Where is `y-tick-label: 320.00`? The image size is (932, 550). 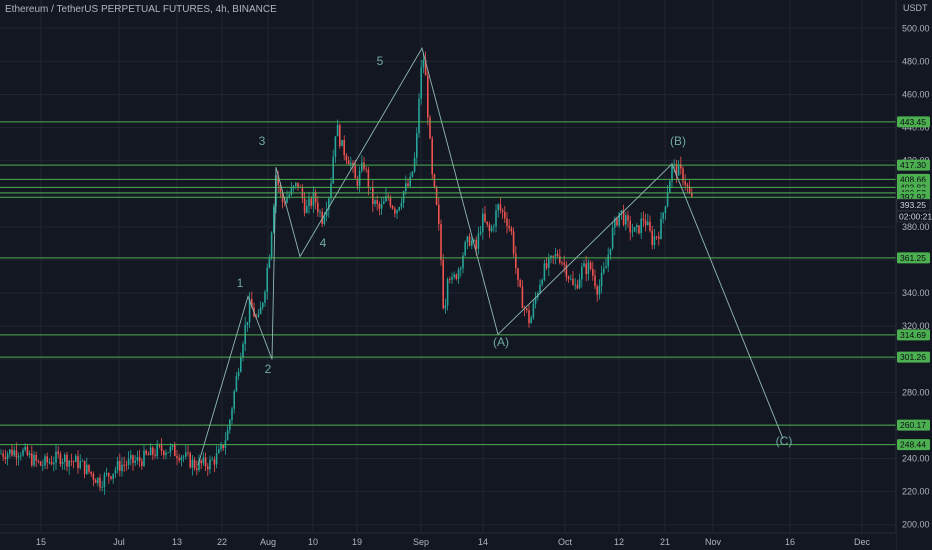
y-tick-label: 320.00 is located at coordinates (916, 326).